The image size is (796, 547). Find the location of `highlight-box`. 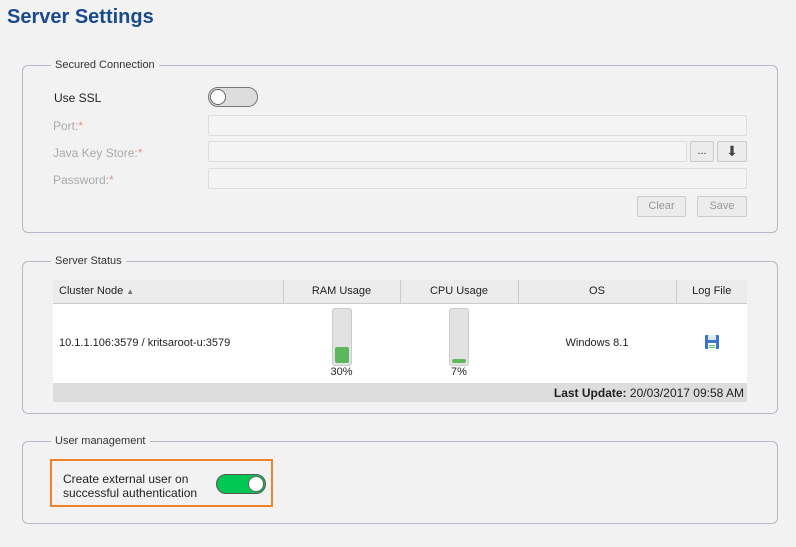

highlight-box is located at coordinates (161, 483).